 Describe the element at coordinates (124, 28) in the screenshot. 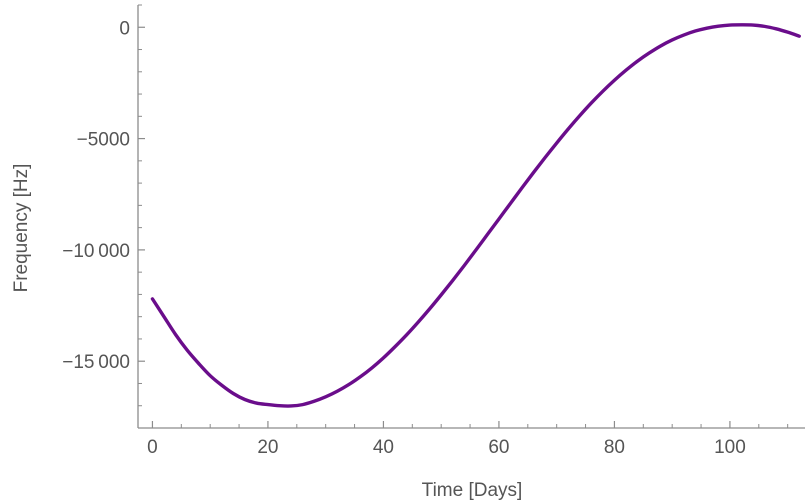

I see `y-tick-label: 0` at that location.